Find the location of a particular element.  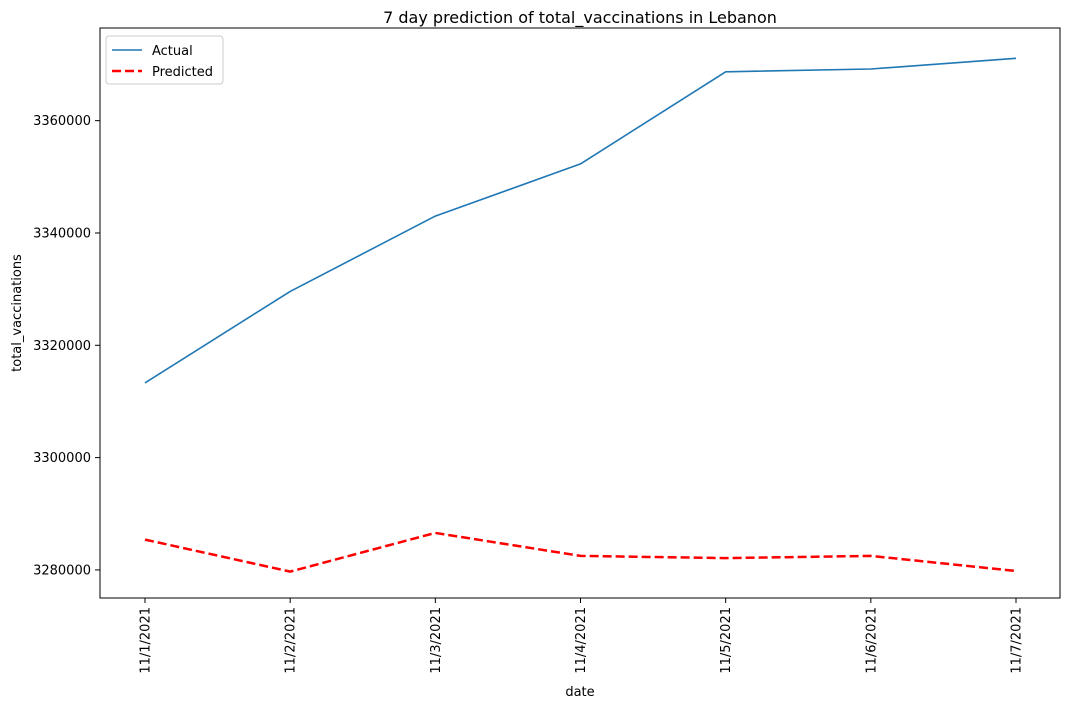

y-tick-label: 3320000 is located at coordinates (62, 346).